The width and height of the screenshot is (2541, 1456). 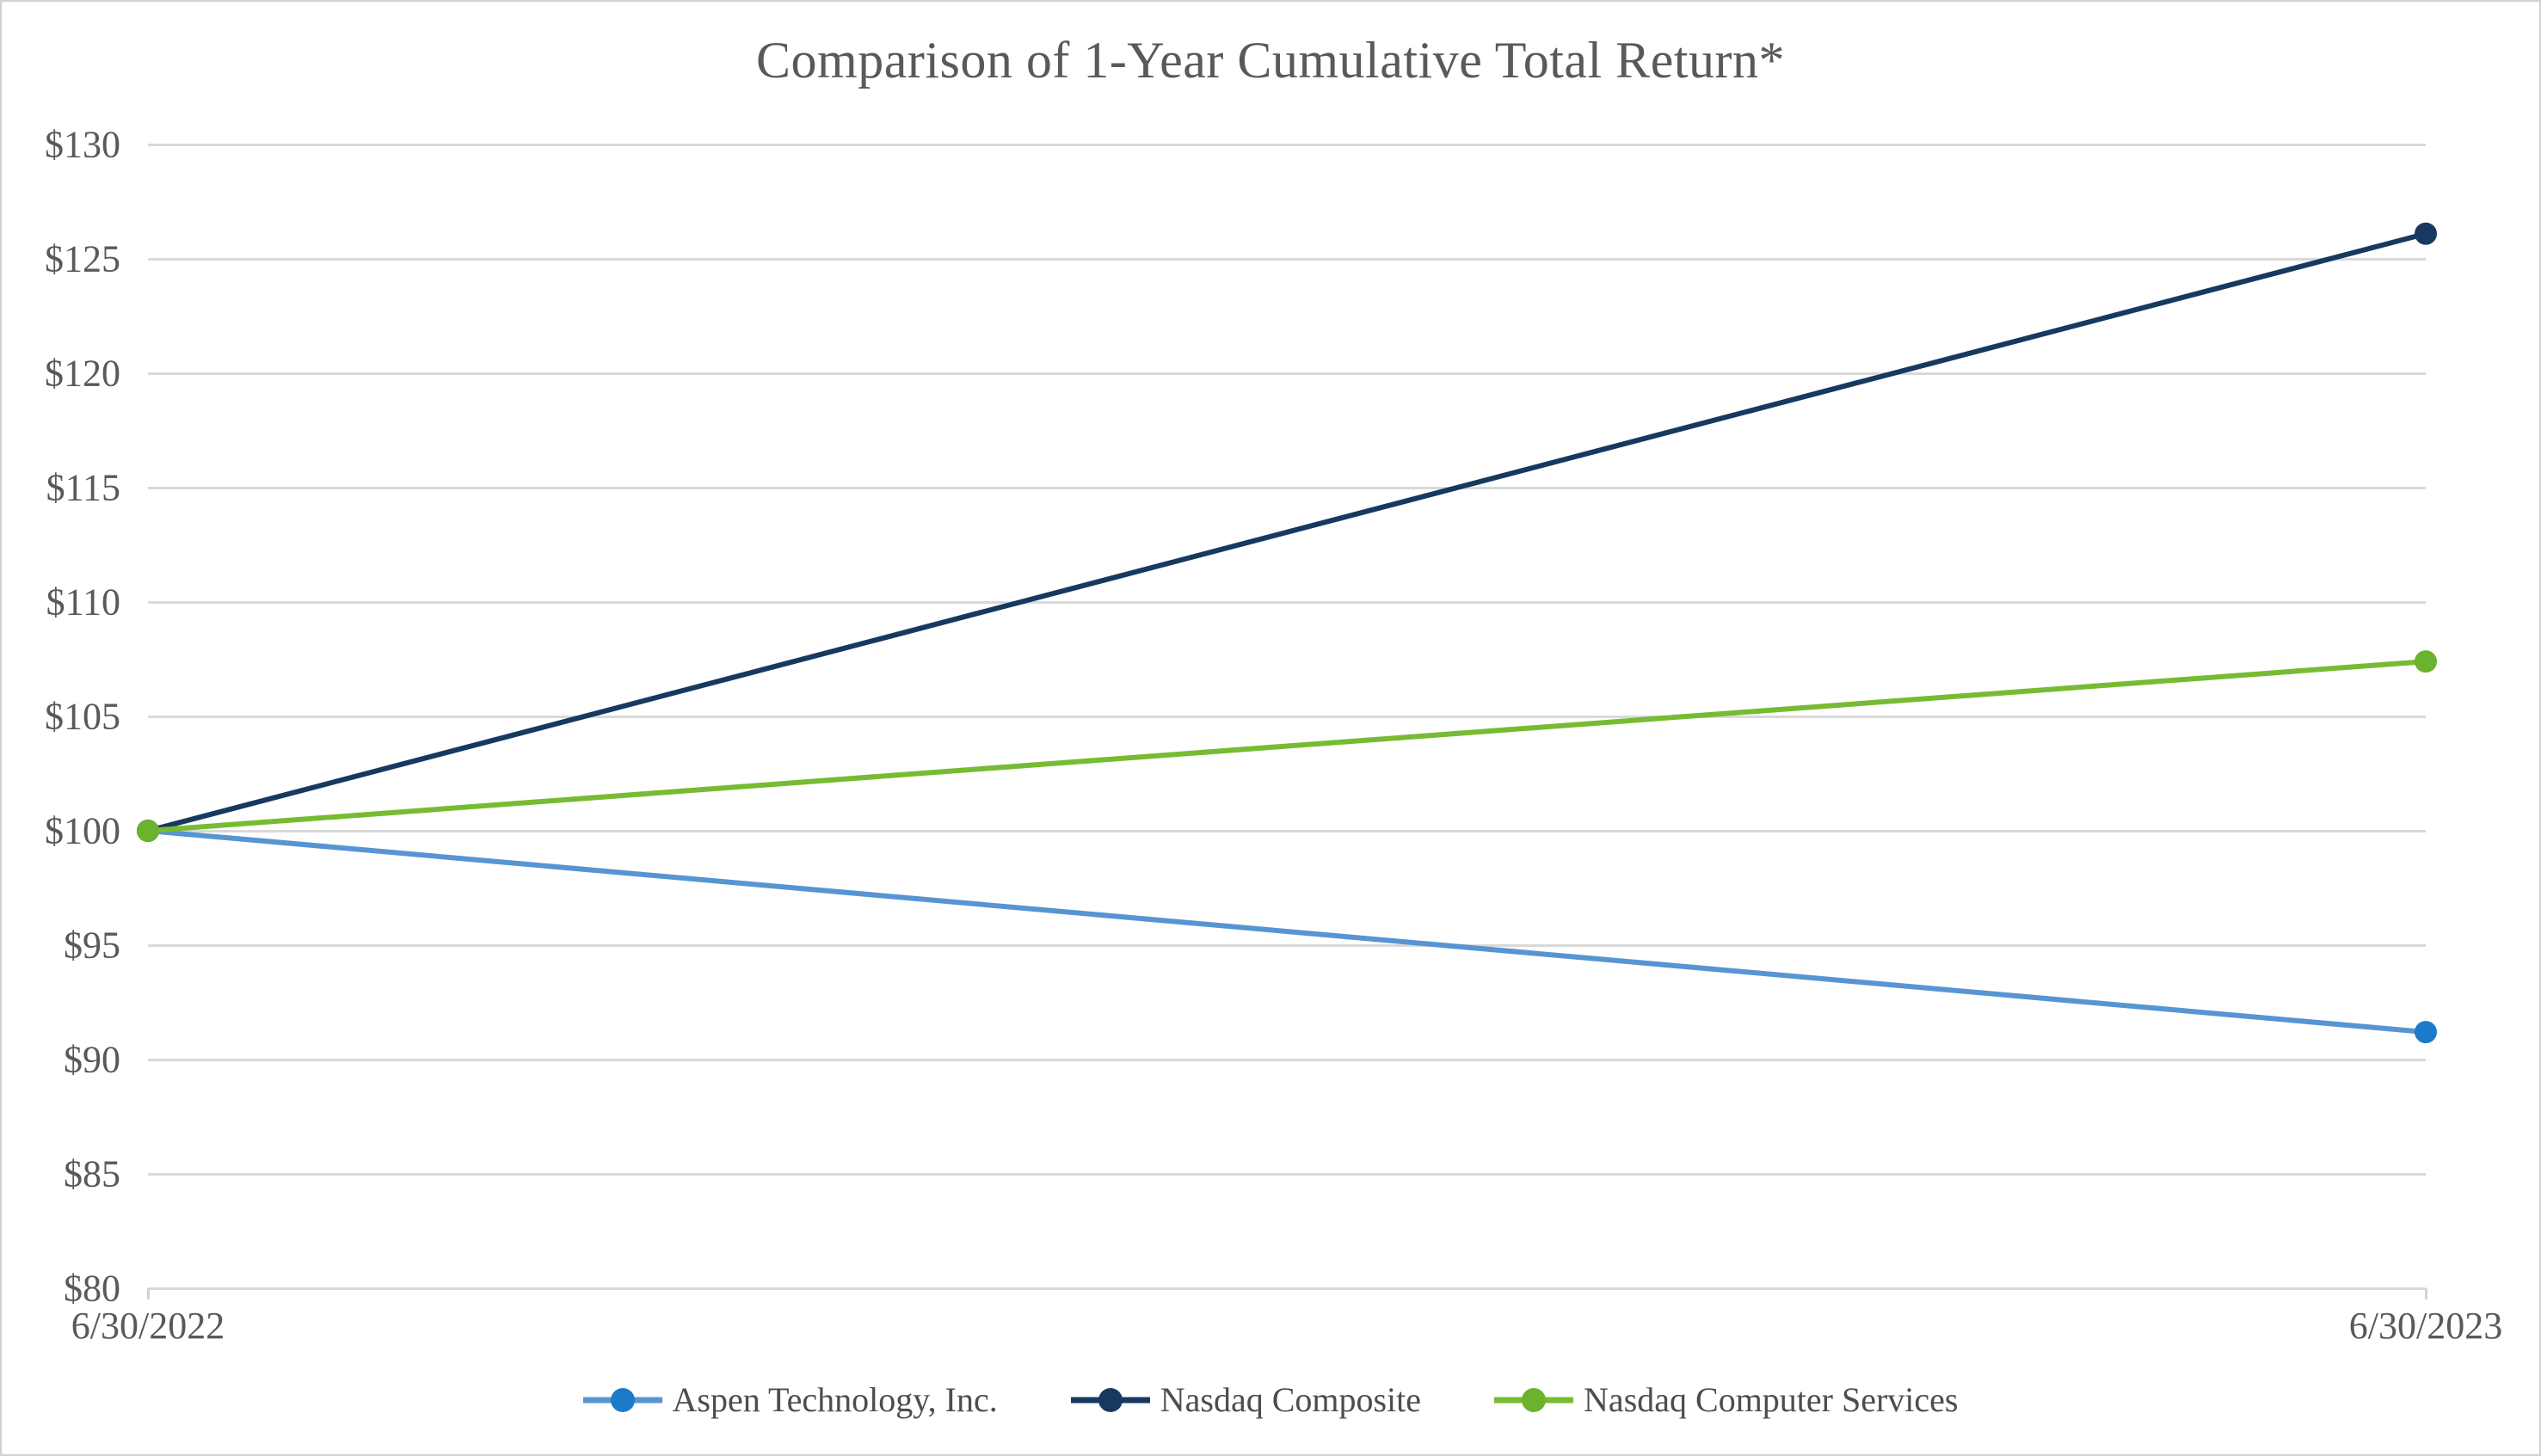 I want to click on y-axis-tick-label: $125, so click(x=82, y=258).